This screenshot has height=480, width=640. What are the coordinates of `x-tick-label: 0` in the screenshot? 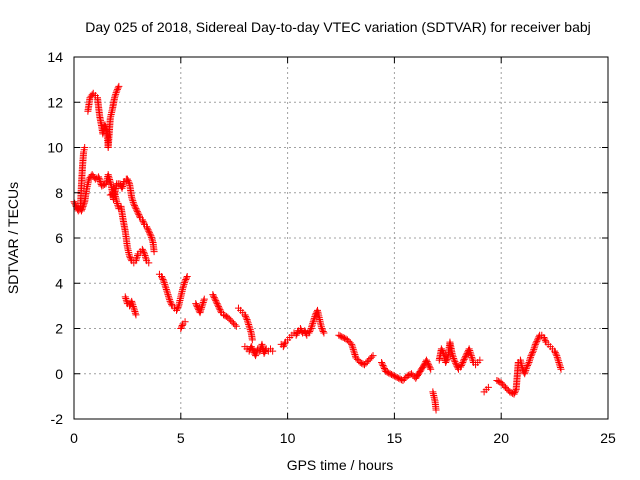 It's located at (74, 438).